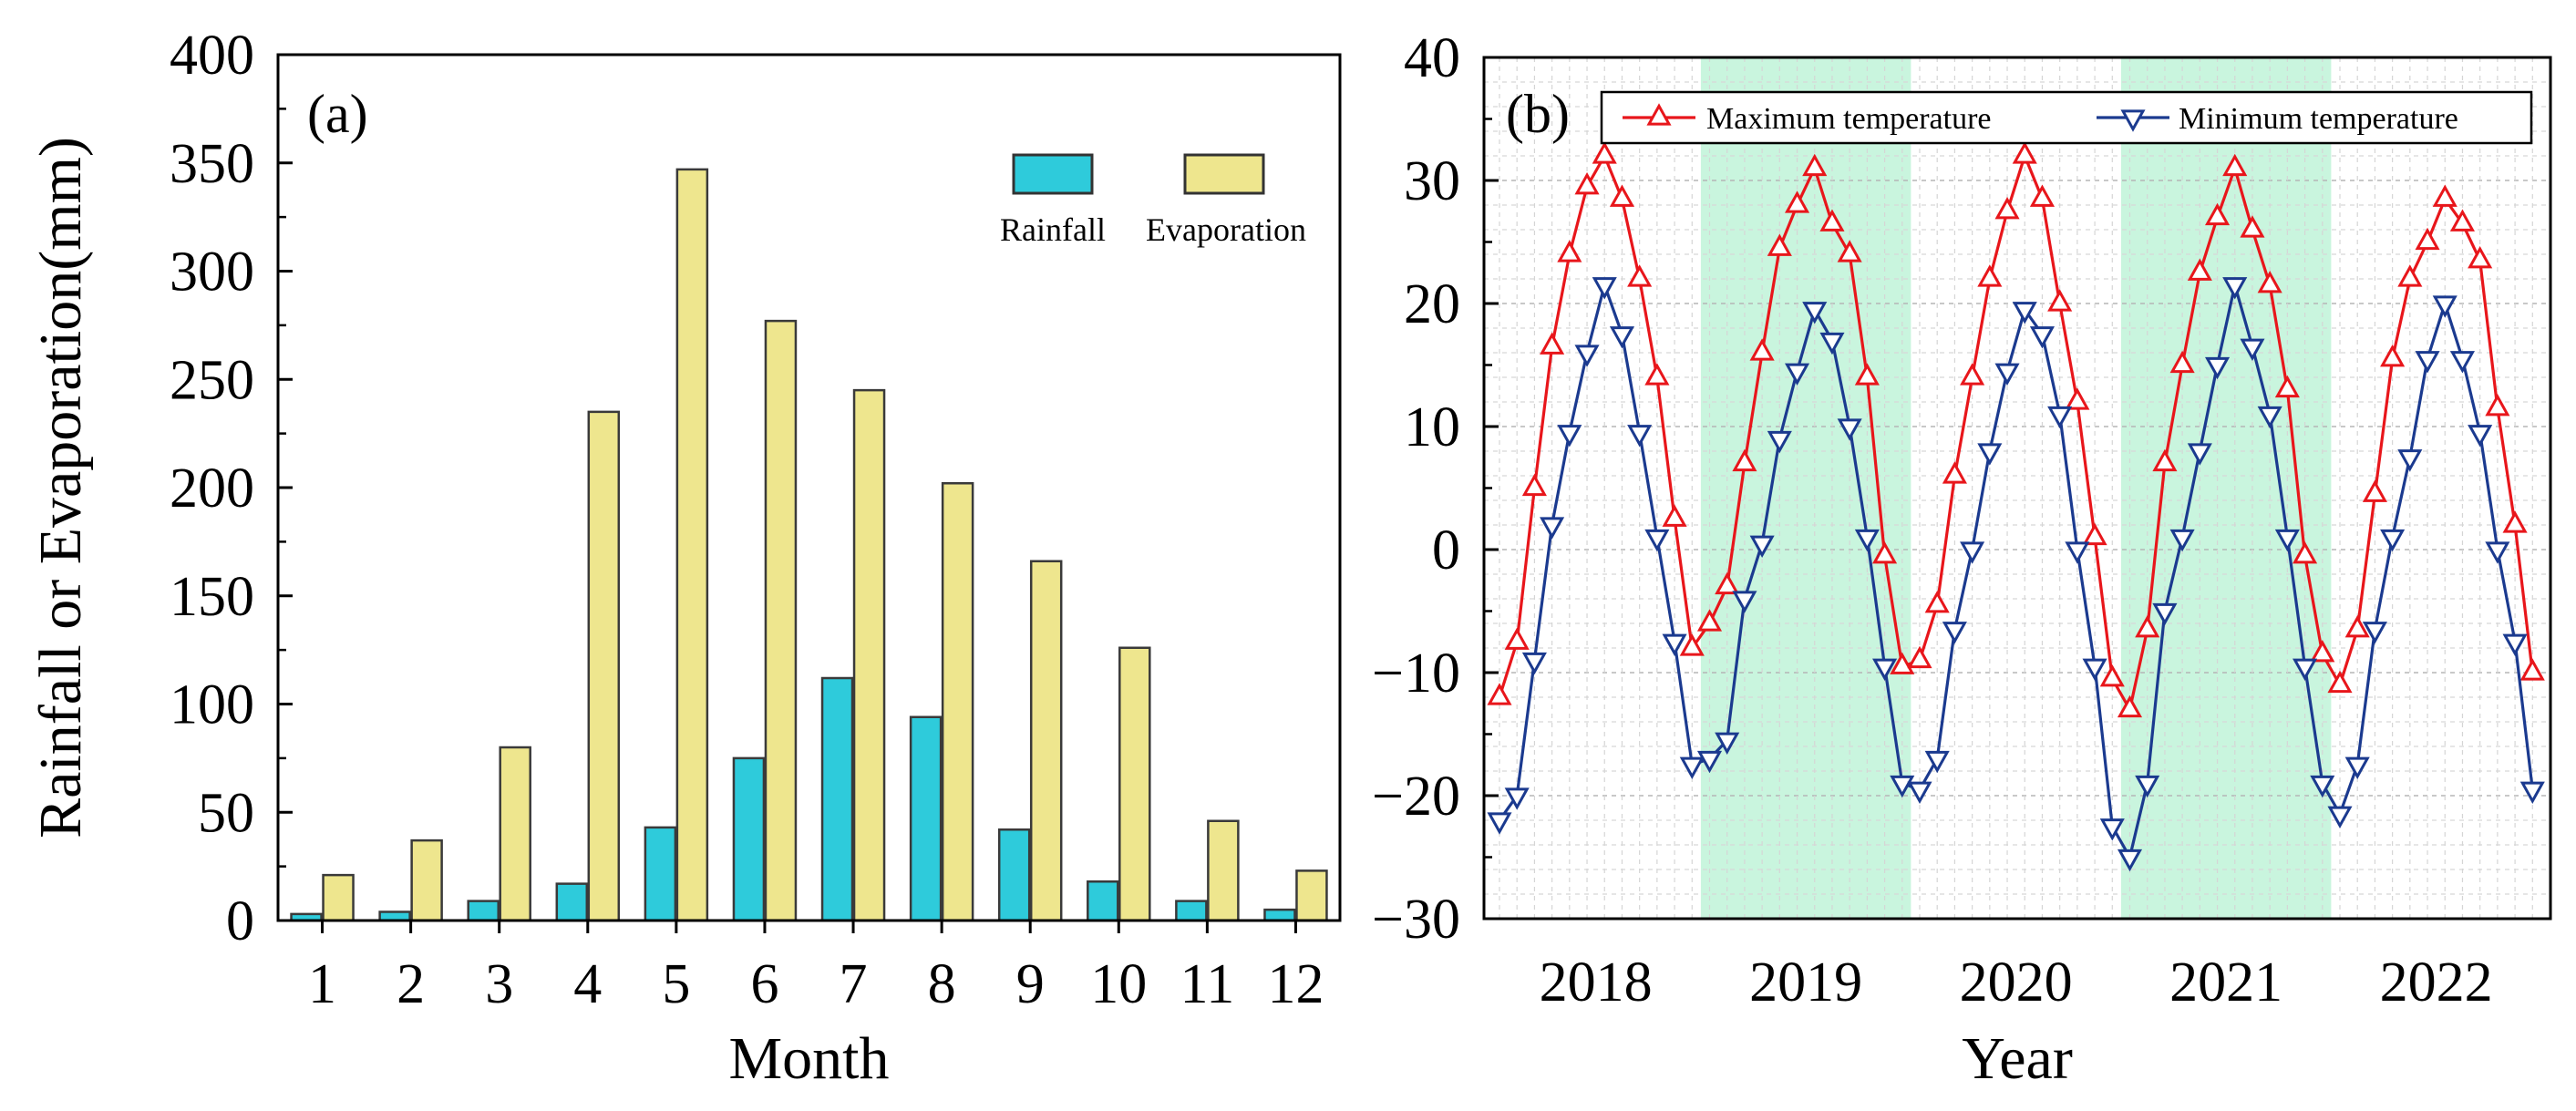  Describe the element at coordinates (1053, 229) in the screenshot. I see `legend-label-rainfall: Rainfall` at that location.